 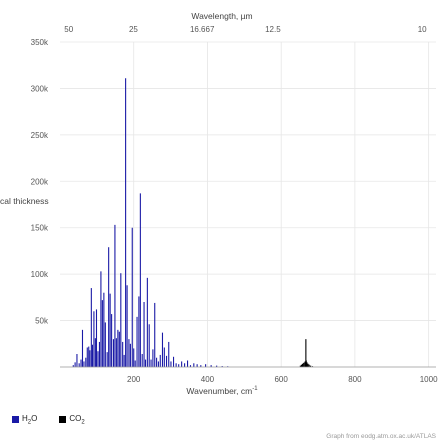 I want to click on y-axis-title: cal thickness, so click(x=24, y=201).